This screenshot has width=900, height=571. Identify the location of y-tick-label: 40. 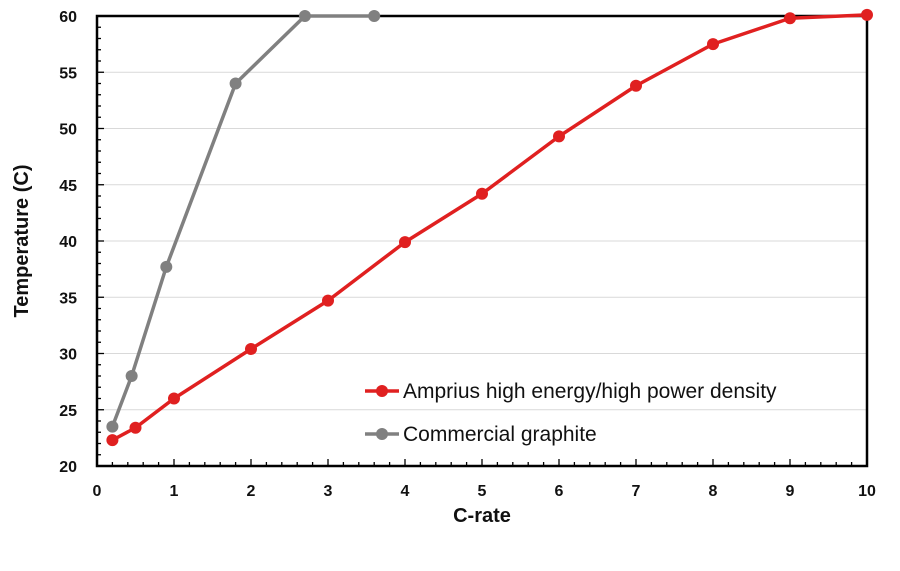
(68, 242).